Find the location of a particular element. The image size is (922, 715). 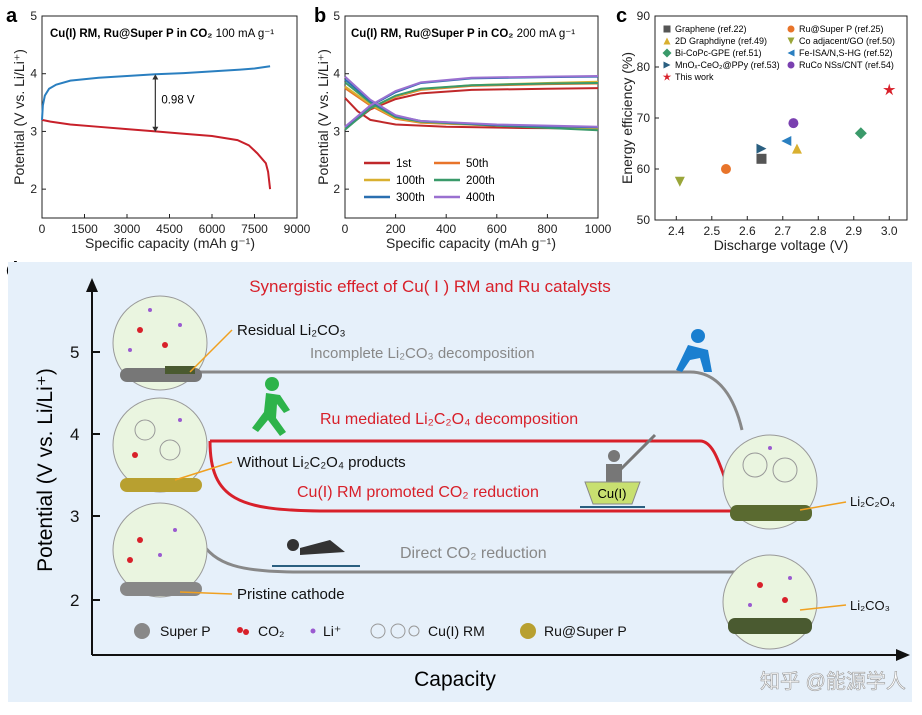

x-tick-label: 9000 is located at coordinates (297, 229).